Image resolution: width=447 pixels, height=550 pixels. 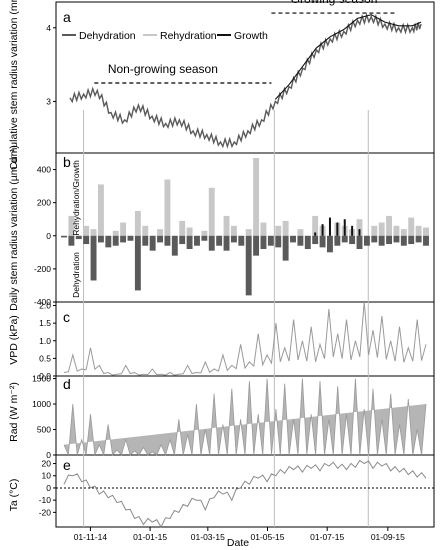 What do you see at coordinates (251, 36) in the screenshot?
I see `legend-entry: Growth` at bounding box center [251, 36].